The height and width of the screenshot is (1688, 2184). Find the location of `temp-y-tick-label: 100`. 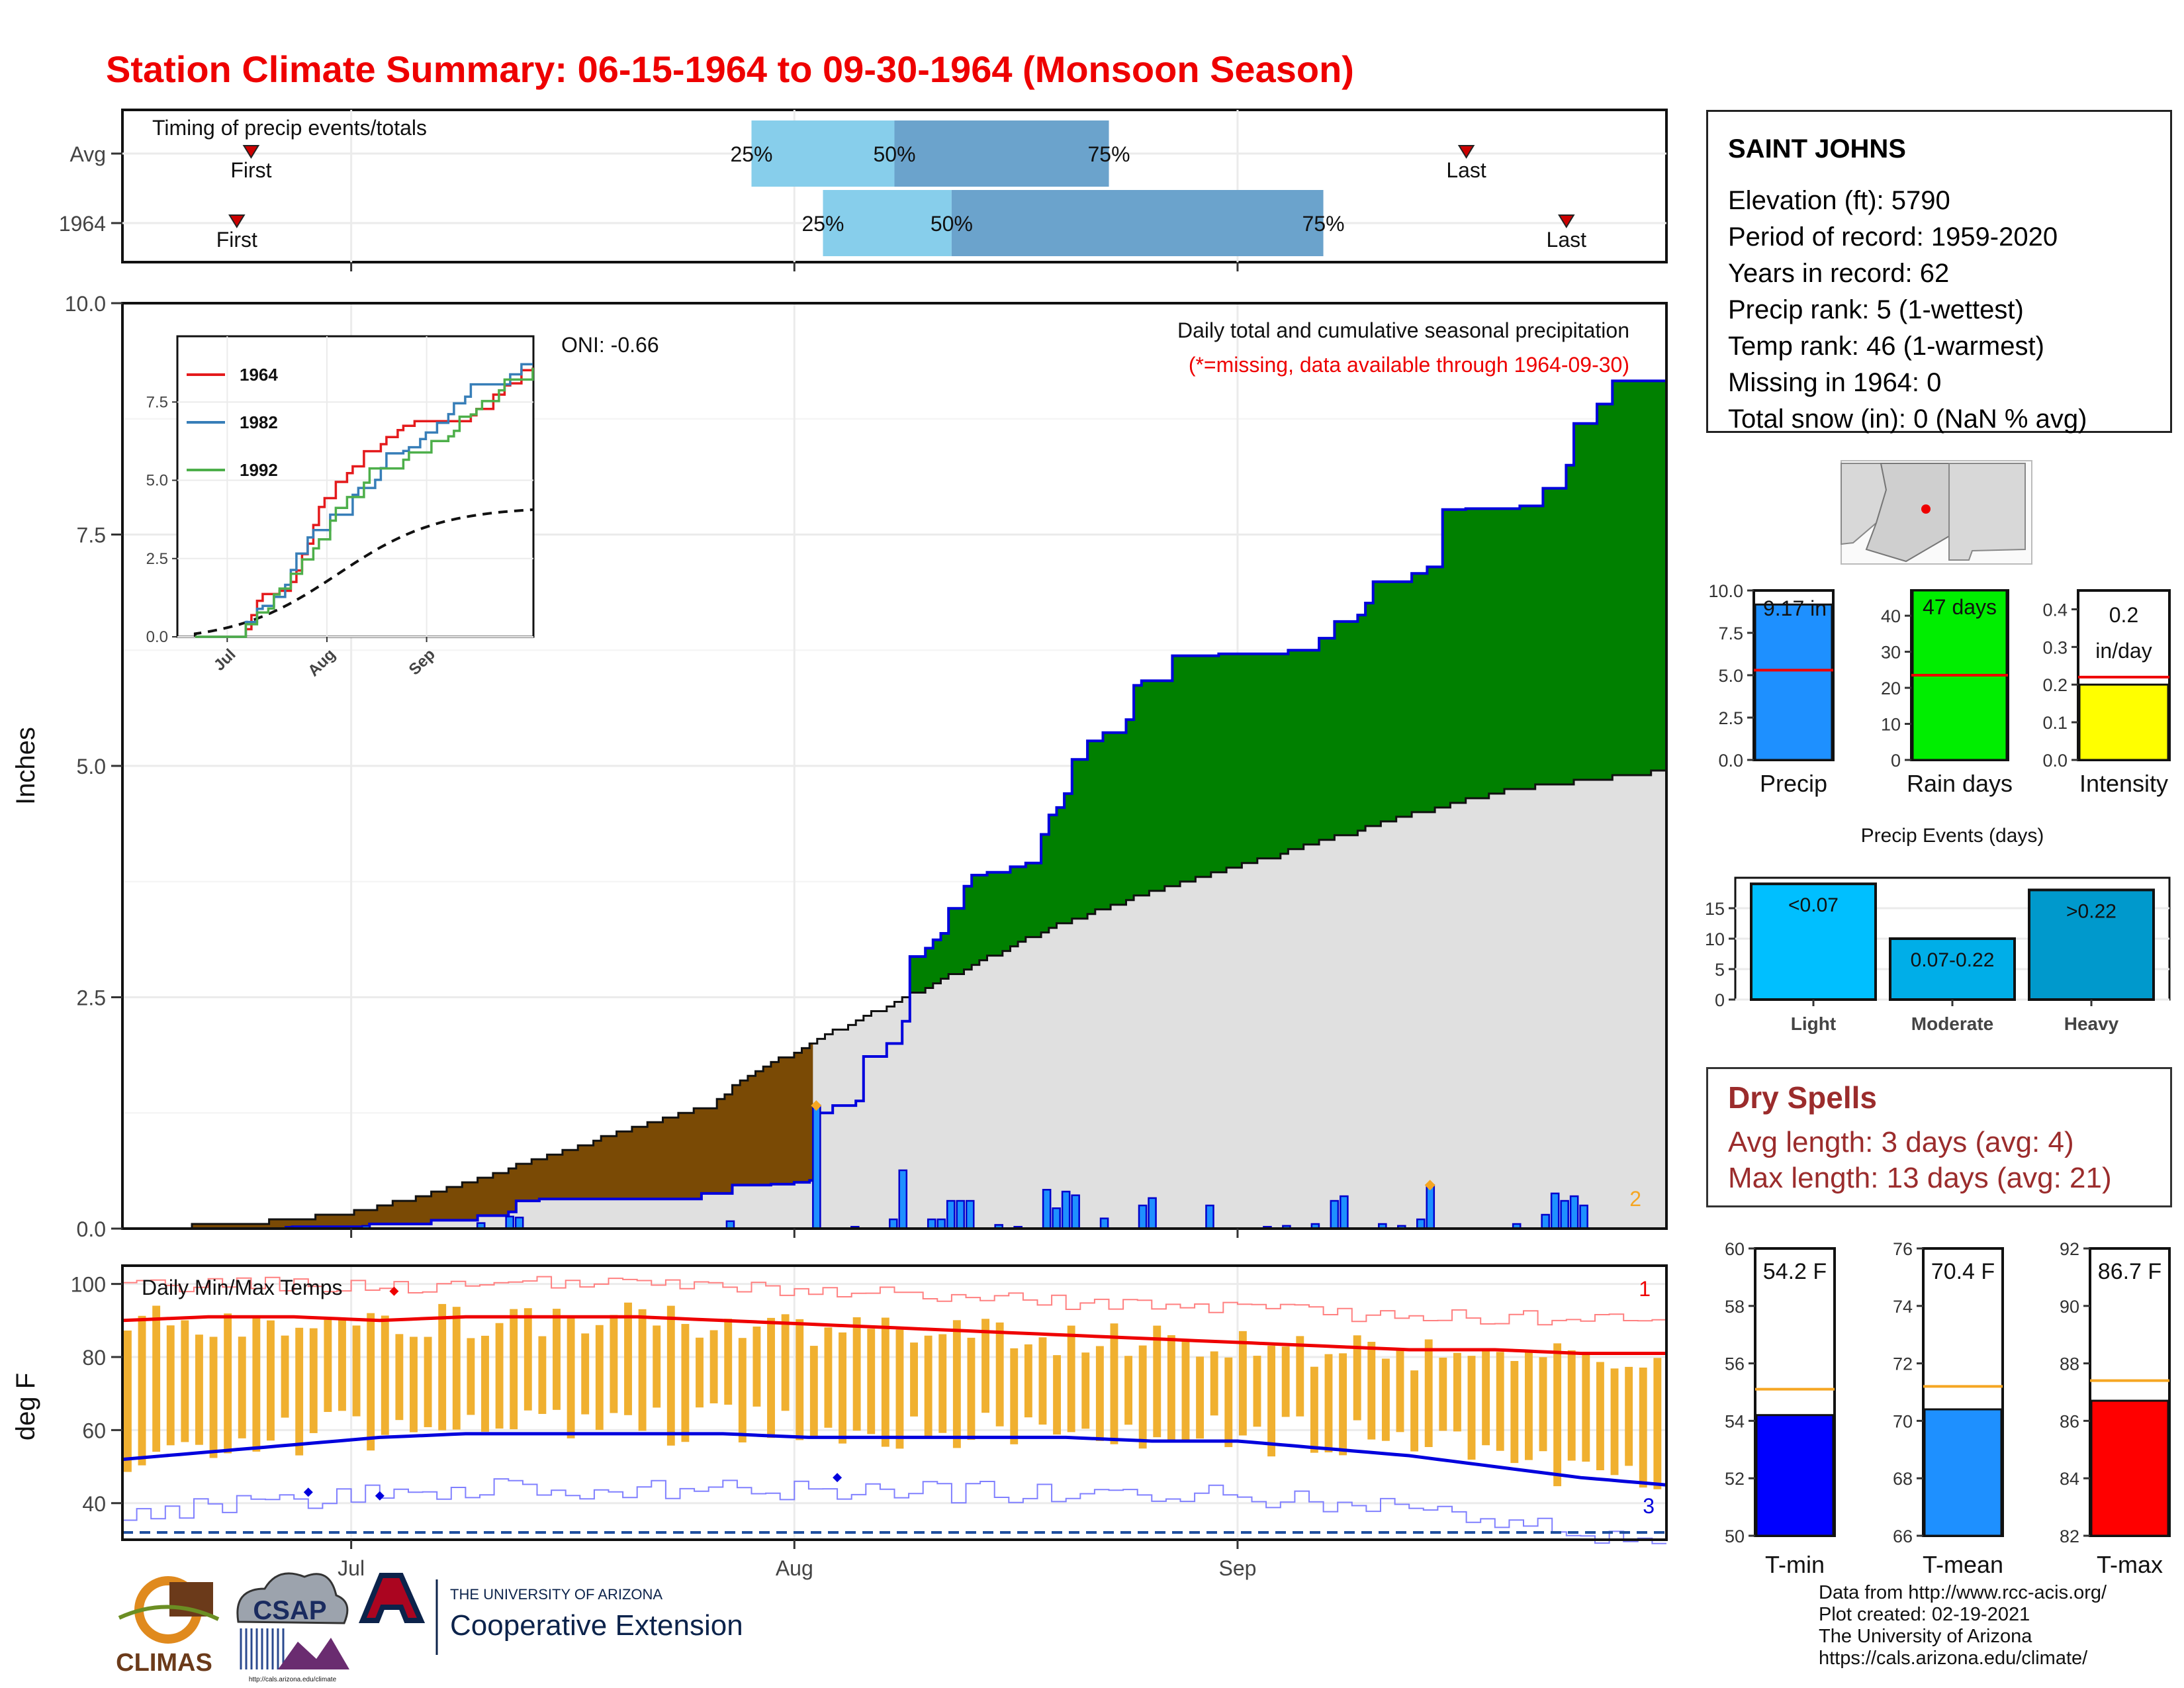

temp-y-tick-label: 100 is located at coordinates (88, 1285).